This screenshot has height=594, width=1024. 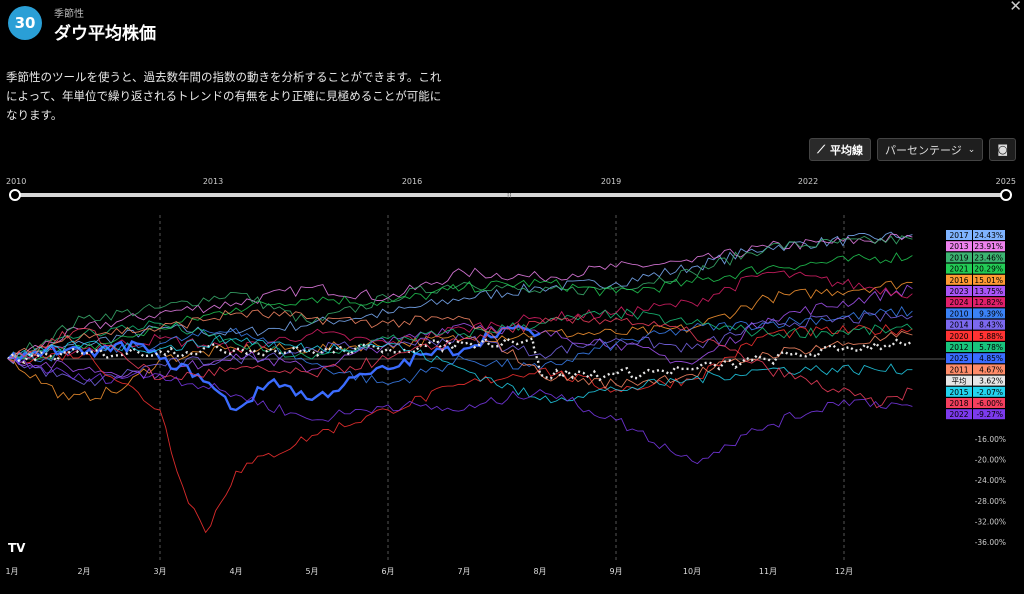 What do you see at coordinates (768, 571) in the screenshot?
I see `x-month-label: 11月` at bounding box center [768, 571].